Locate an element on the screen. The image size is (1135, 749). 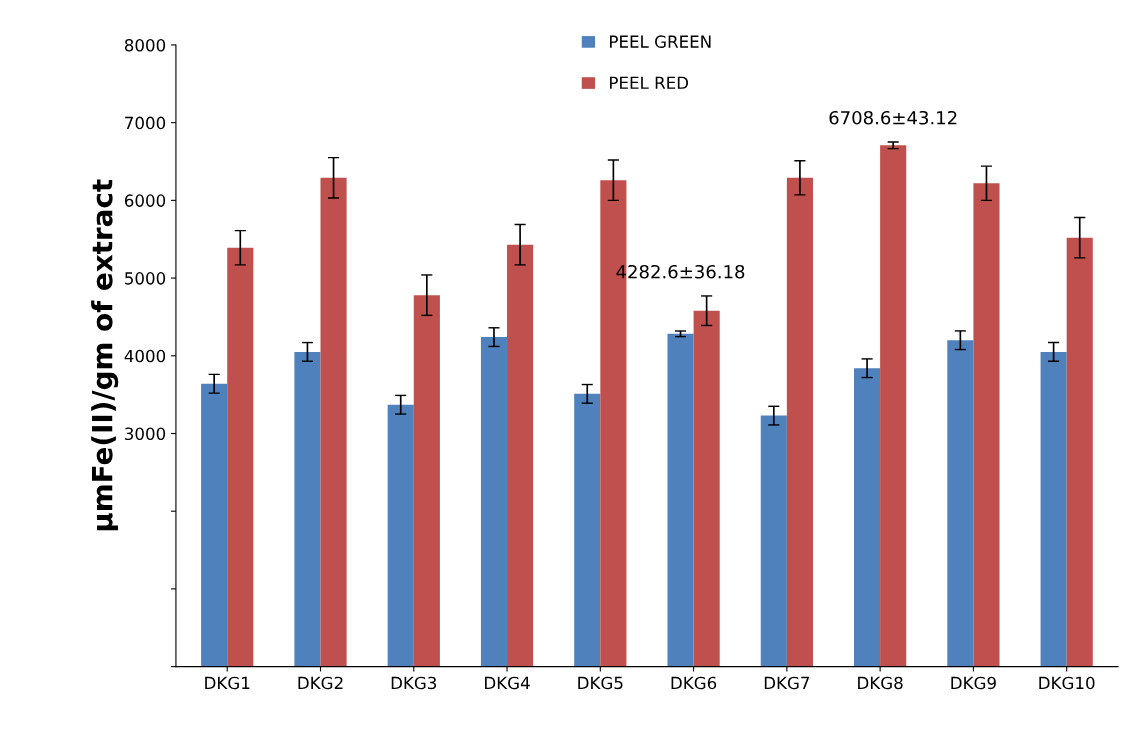
x-tick-label: DKG1 is located at coordinates (227, 683).